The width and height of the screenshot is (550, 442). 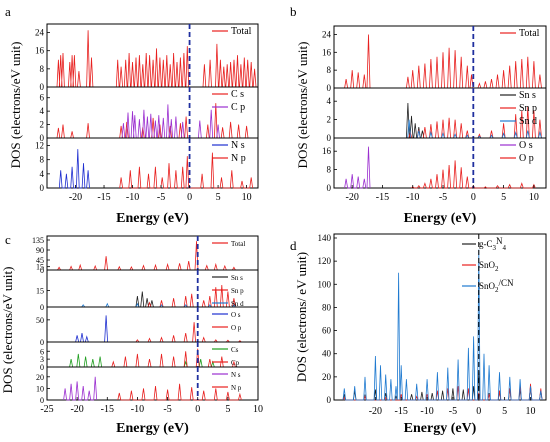 I want to click on panel-c-subplot-2: 0 50 O s O p, so click(x=147, y=326).